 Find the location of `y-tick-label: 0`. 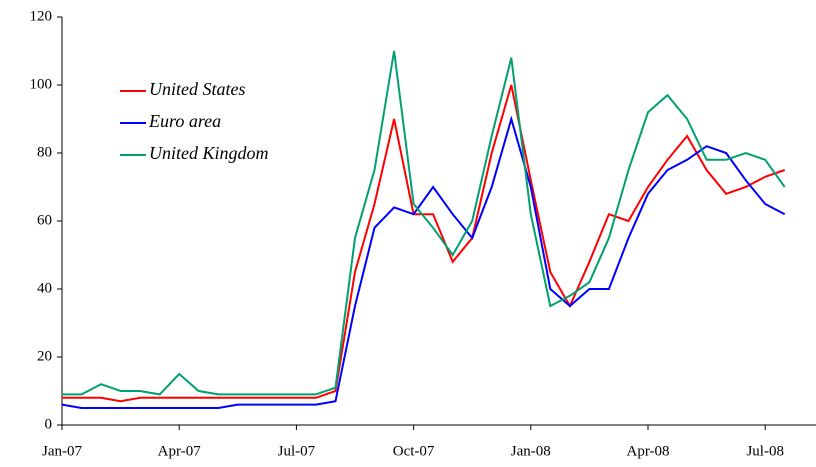

y-tick-label: 0 is located at coordinates (49, 424).